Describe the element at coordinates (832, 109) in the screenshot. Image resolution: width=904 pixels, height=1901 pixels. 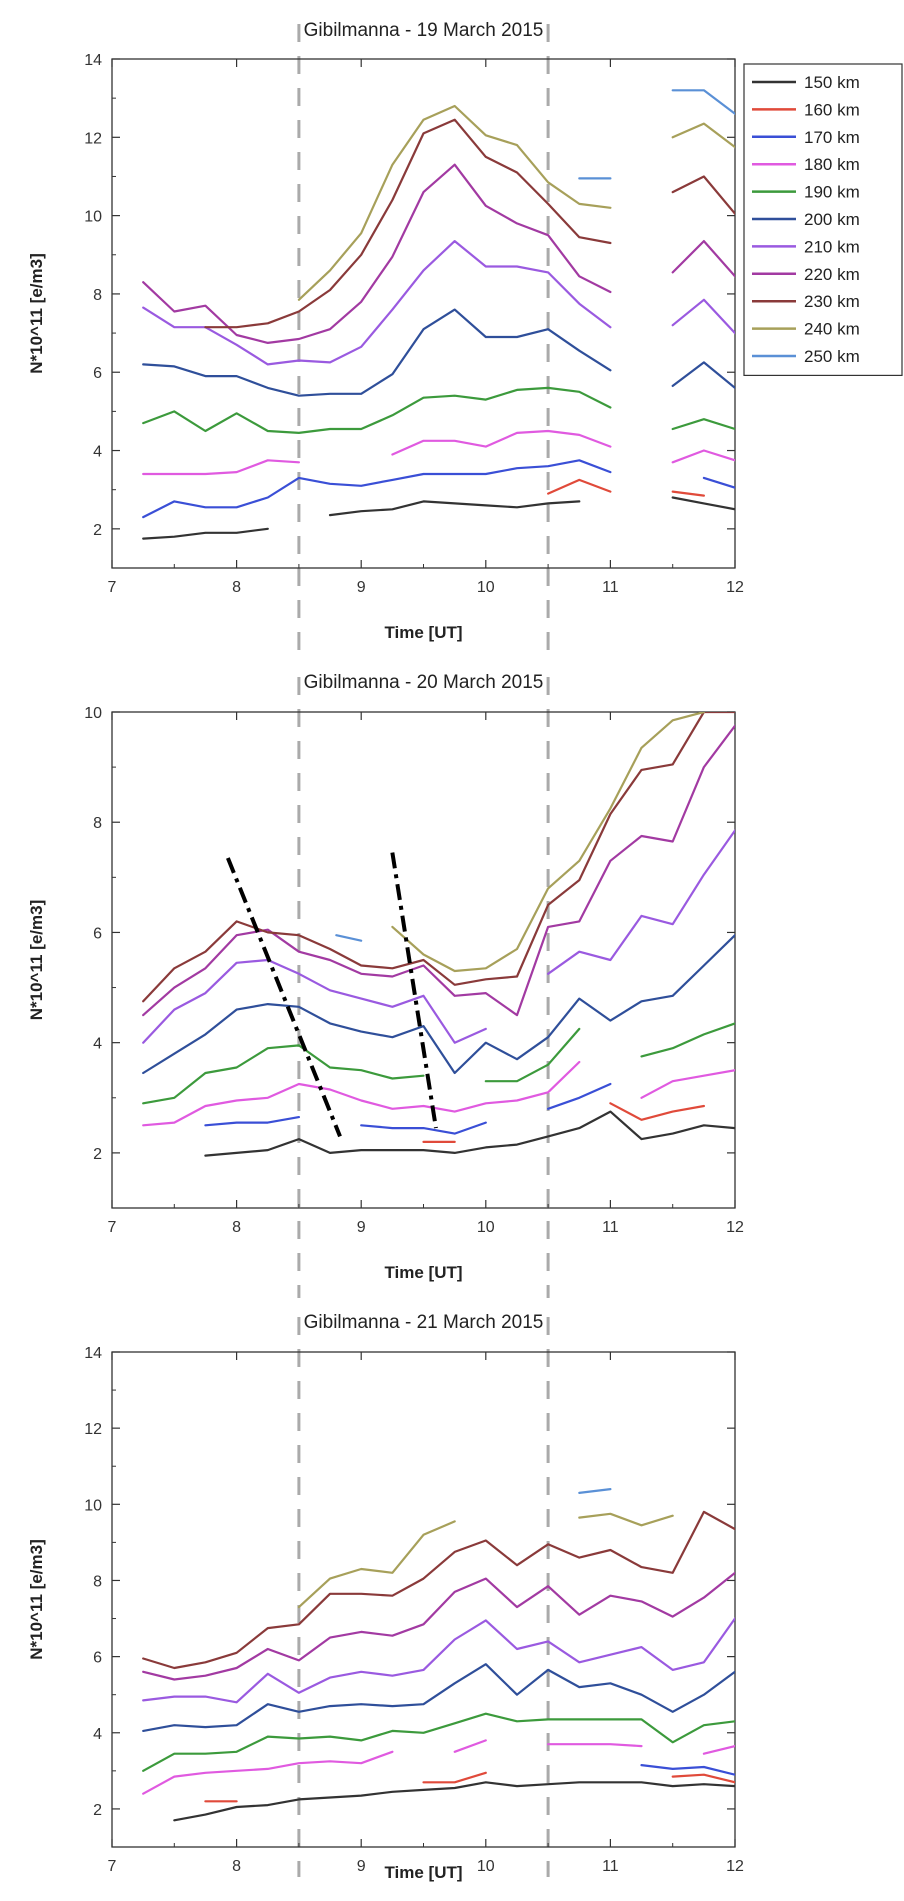
I see `legend-label: 160 km` at that location.